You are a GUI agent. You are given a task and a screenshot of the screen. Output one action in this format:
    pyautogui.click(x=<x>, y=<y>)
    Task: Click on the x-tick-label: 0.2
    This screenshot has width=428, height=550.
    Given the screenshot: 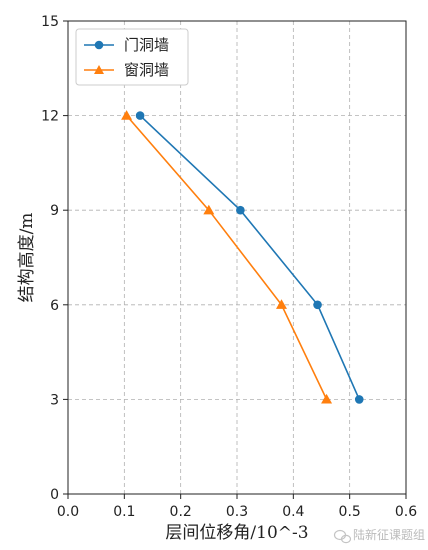 What is the action you would take?
    pyautogui.click(x=181, y=512)
    